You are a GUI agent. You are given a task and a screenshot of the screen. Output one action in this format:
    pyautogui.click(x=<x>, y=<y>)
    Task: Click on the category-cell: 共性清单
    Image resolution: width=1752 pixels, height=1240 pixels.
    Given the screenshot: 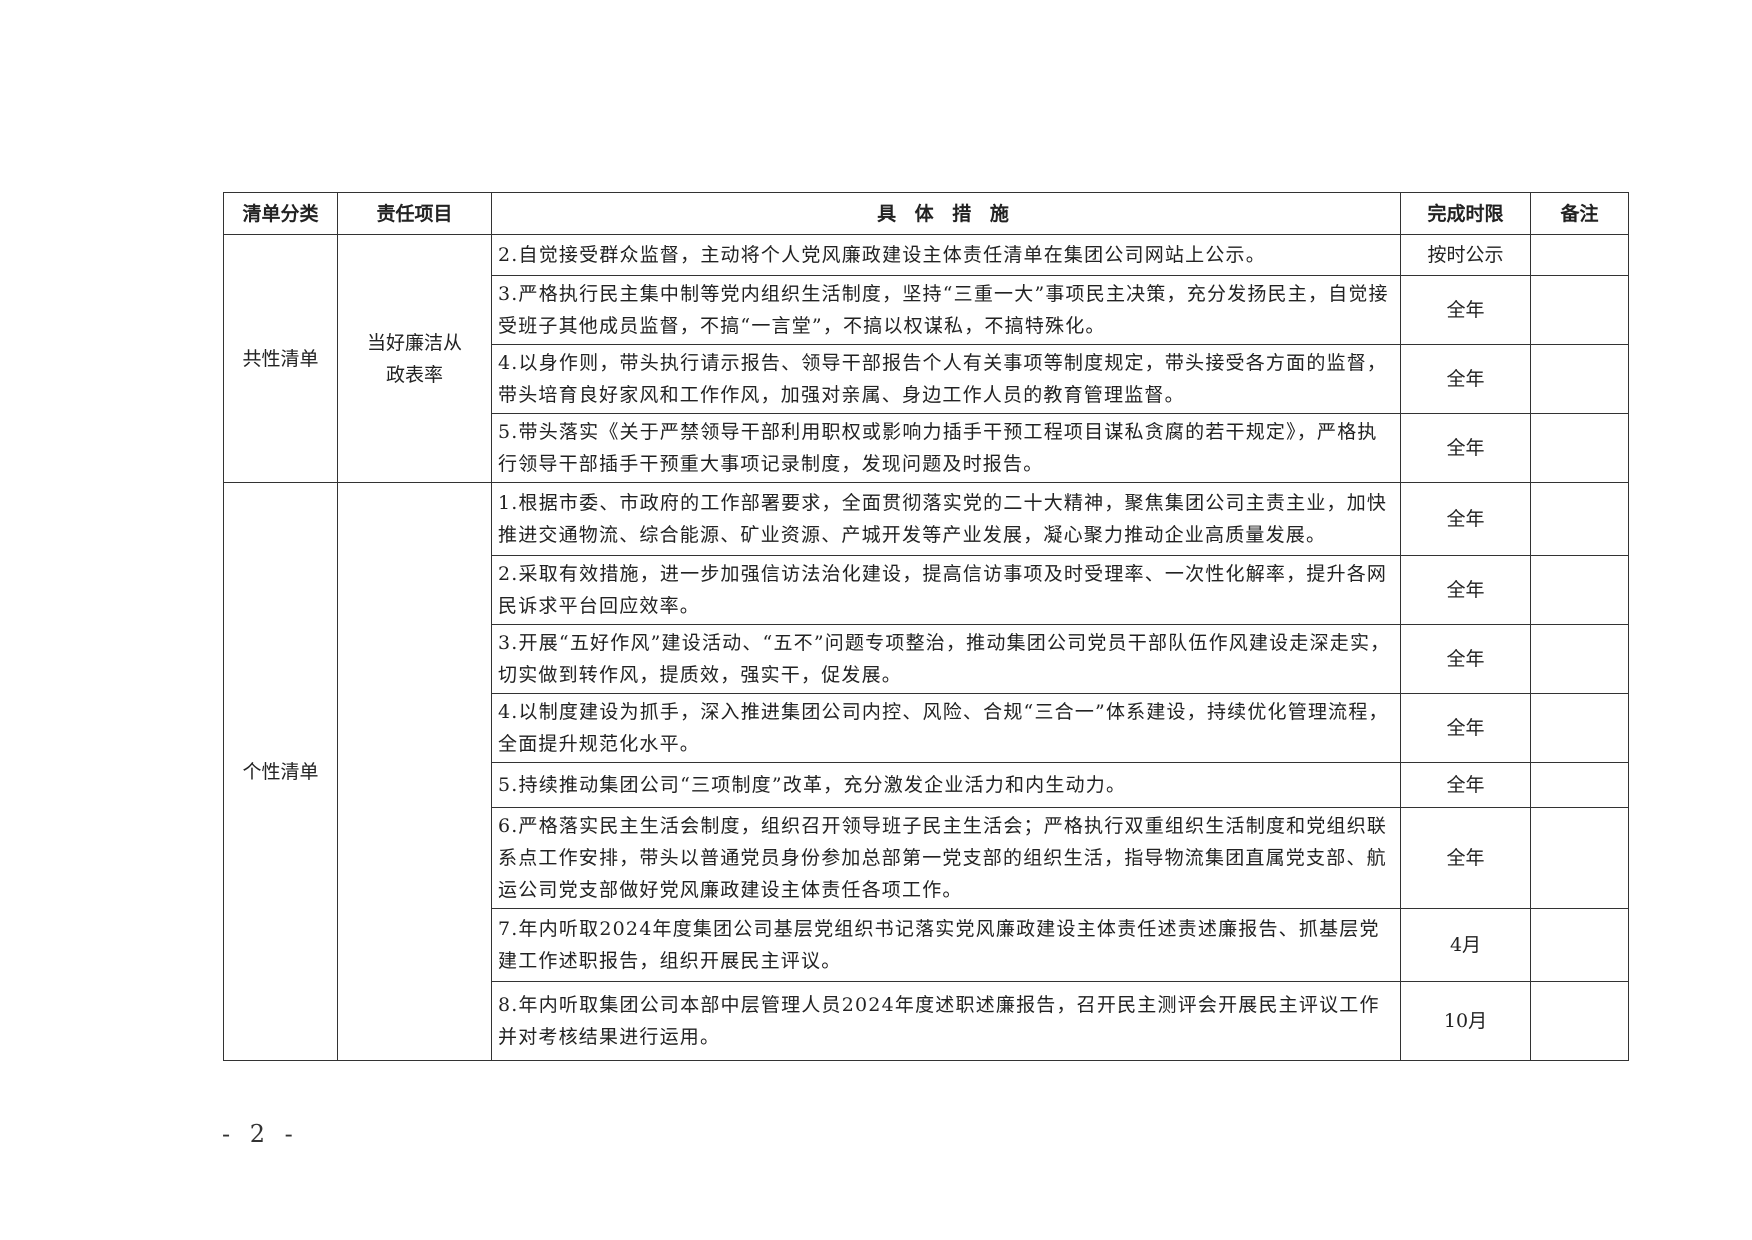 What is the action you would take?
    pyautogui.click(x=280, y=358)
    